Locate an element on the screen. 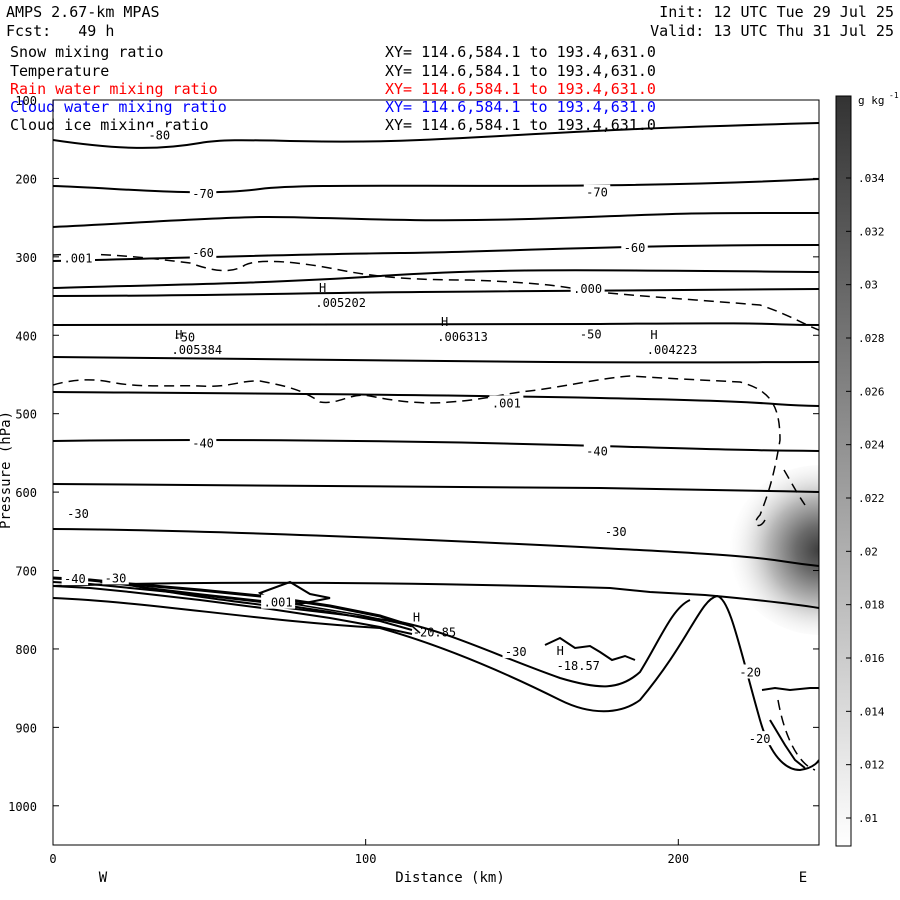 The height and width of the screenshot is (900, 900). east-label: E is located at coordinates (803, 878).